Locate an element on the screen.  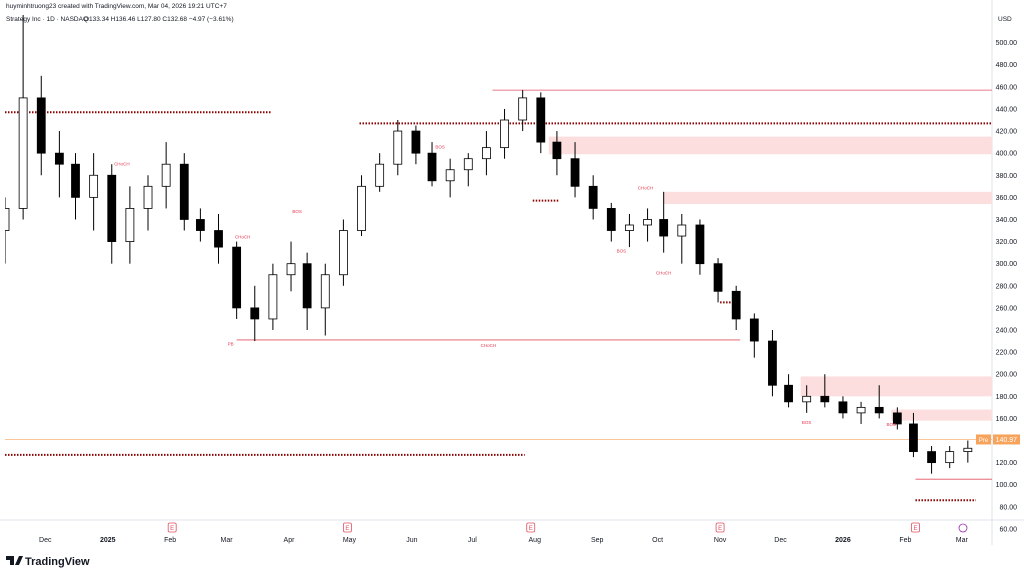
y-tick-label: 240.00 is located at coordinates (1007, 331).